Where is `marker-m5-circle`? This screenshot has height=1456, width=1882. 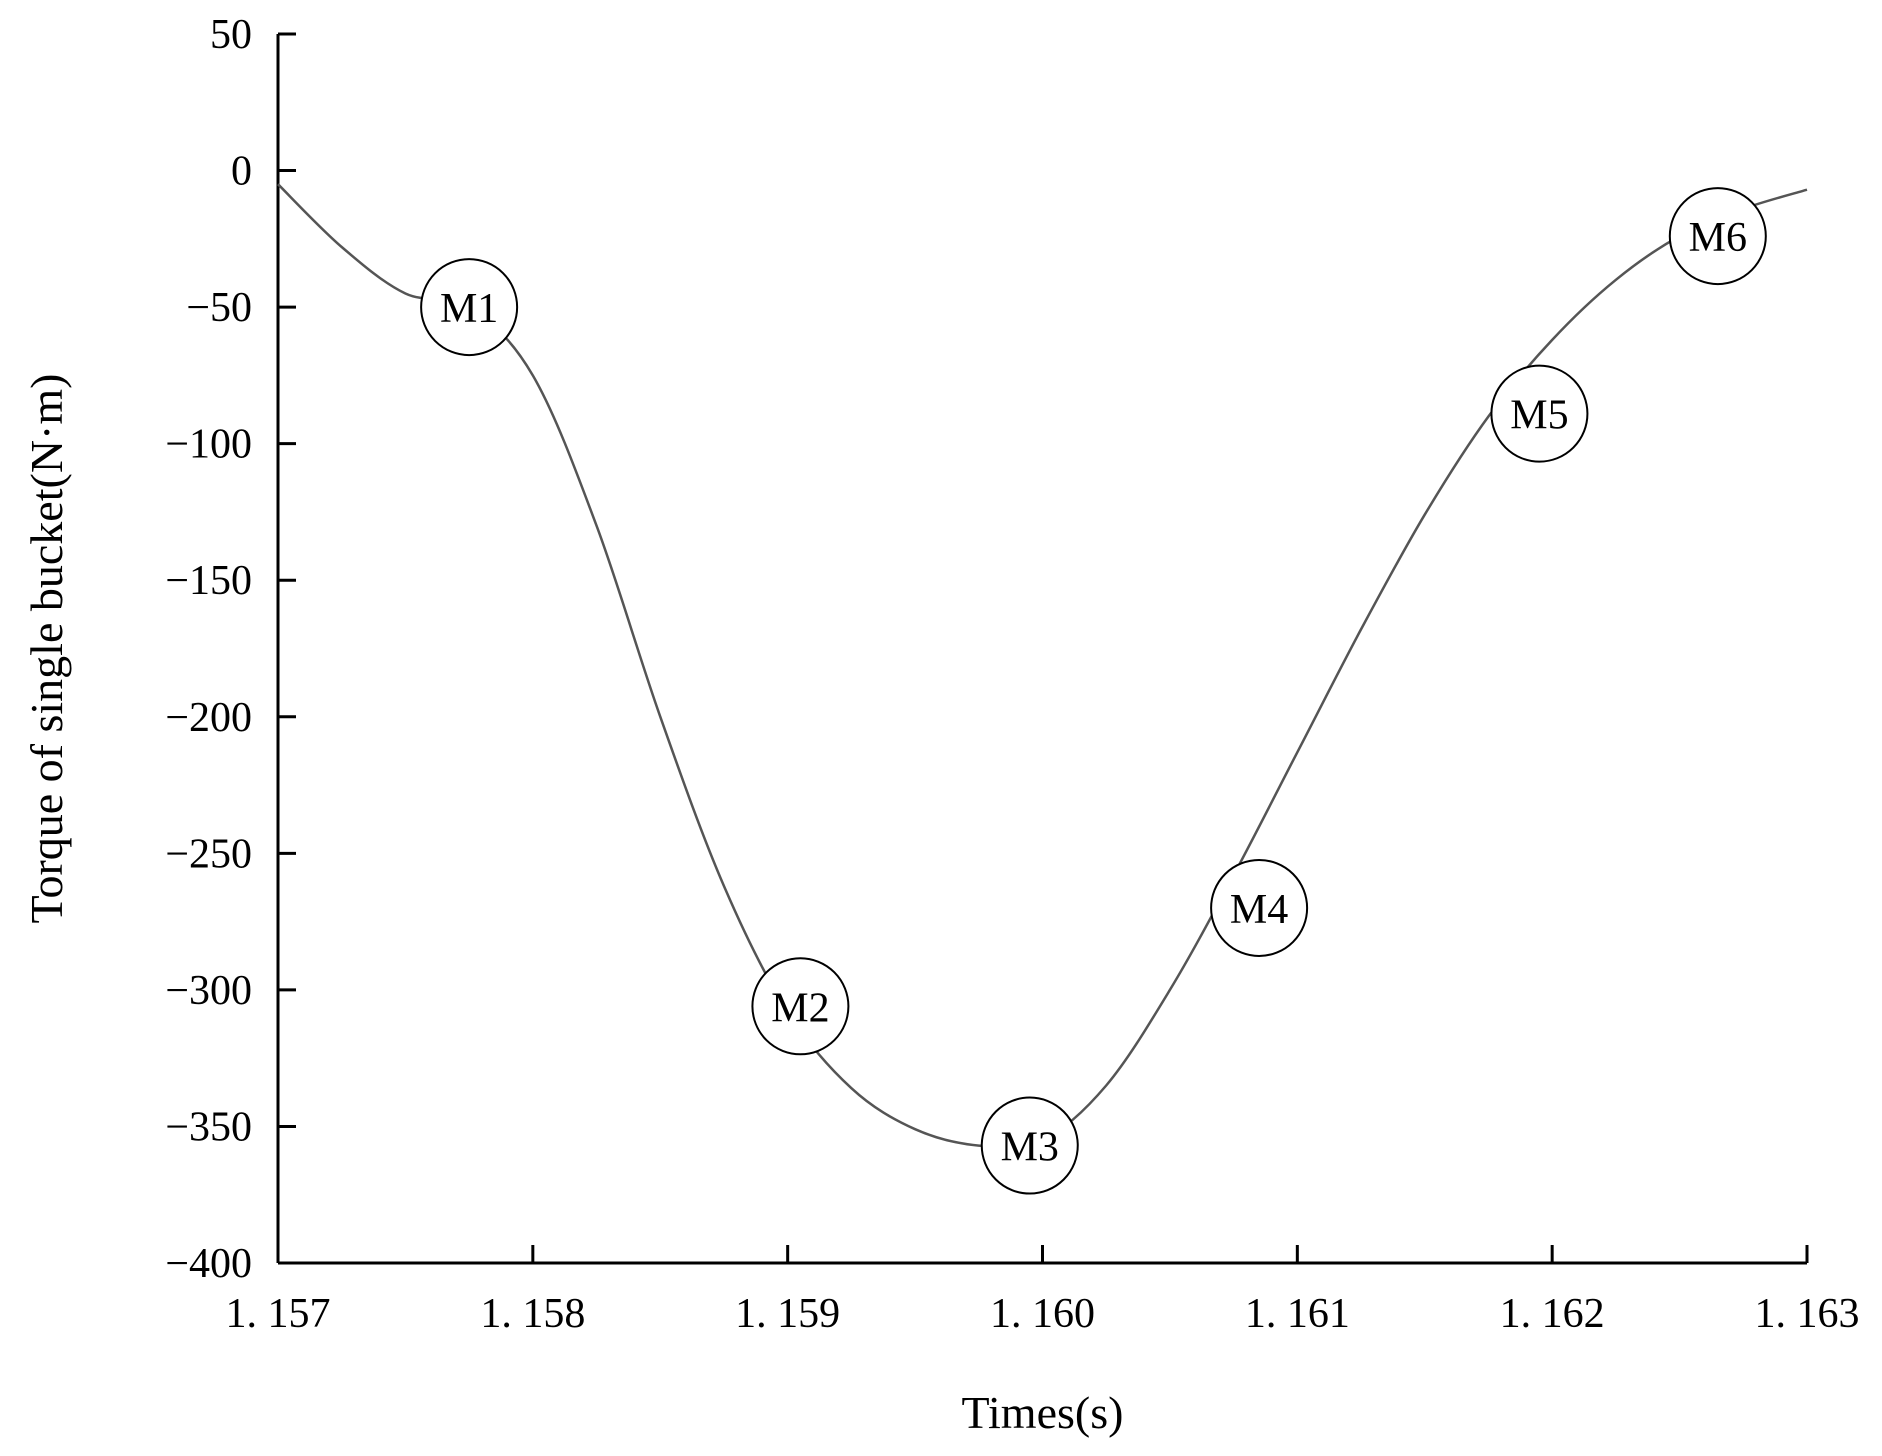
marker-m5-circle is located at coordinates (1539, 413).